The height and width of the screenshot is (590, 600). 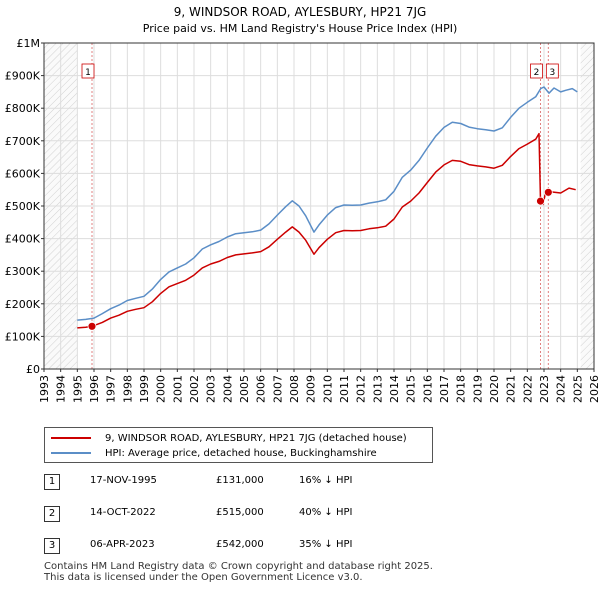 I want to click on sale-row: 3 06-APR-2023 £542,000 35% ↓ HPI, so click(x=254, y=546).